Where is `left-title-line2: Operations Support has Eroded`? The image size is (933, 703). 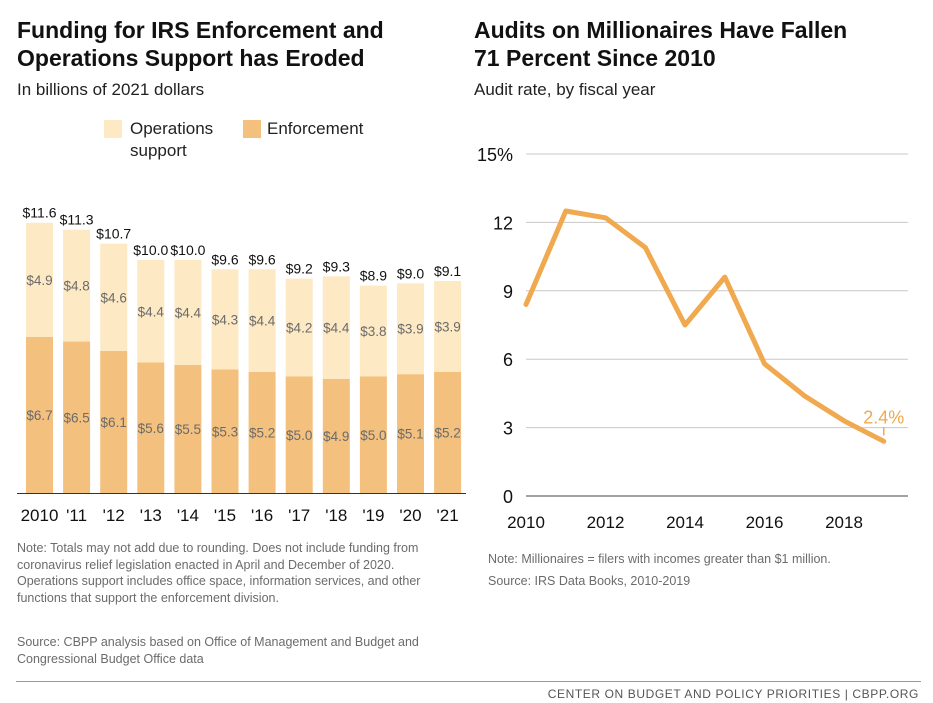
left-title-line2: Operations Support has Eroded is located at coordinates (191, 58).